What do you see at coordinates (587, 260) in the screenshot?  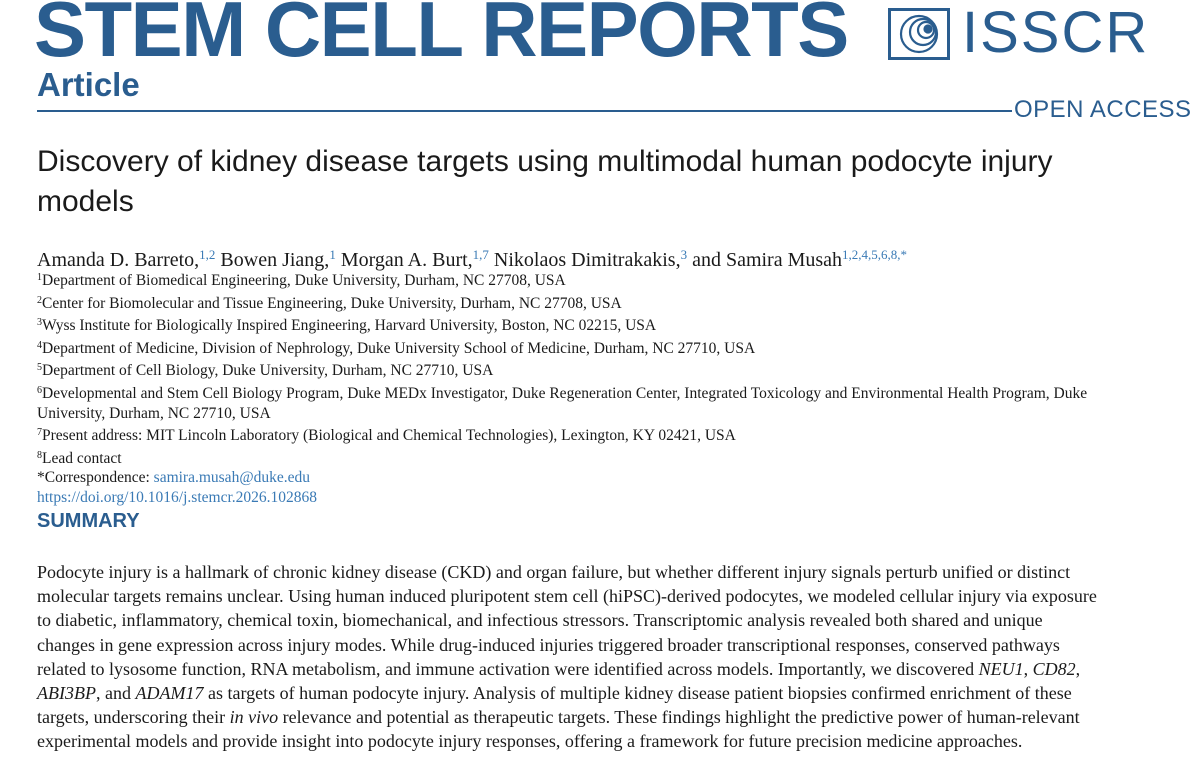 I see `author-name: Nikolaos Dimitrakakis,` at bounding box center [587, 260].